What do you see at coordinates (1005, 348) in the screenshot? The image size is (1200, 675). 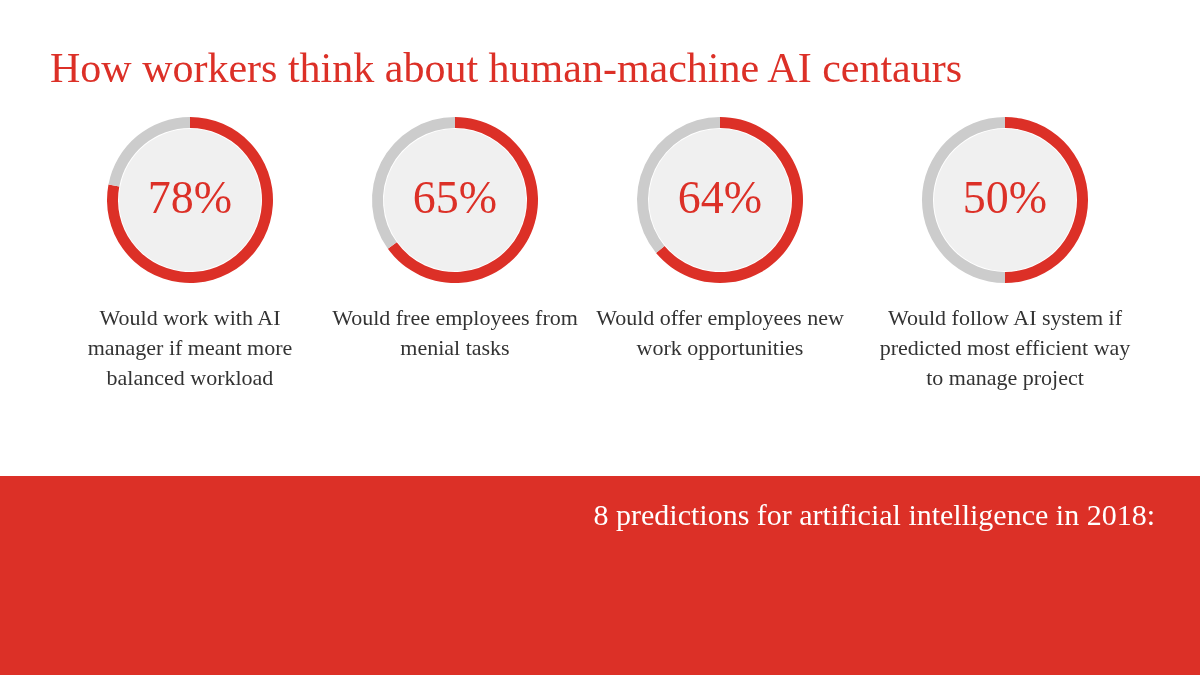 I see `text: Would follow AI system if predicted most efficient way to manage project` at bounding box center [1005, 348].